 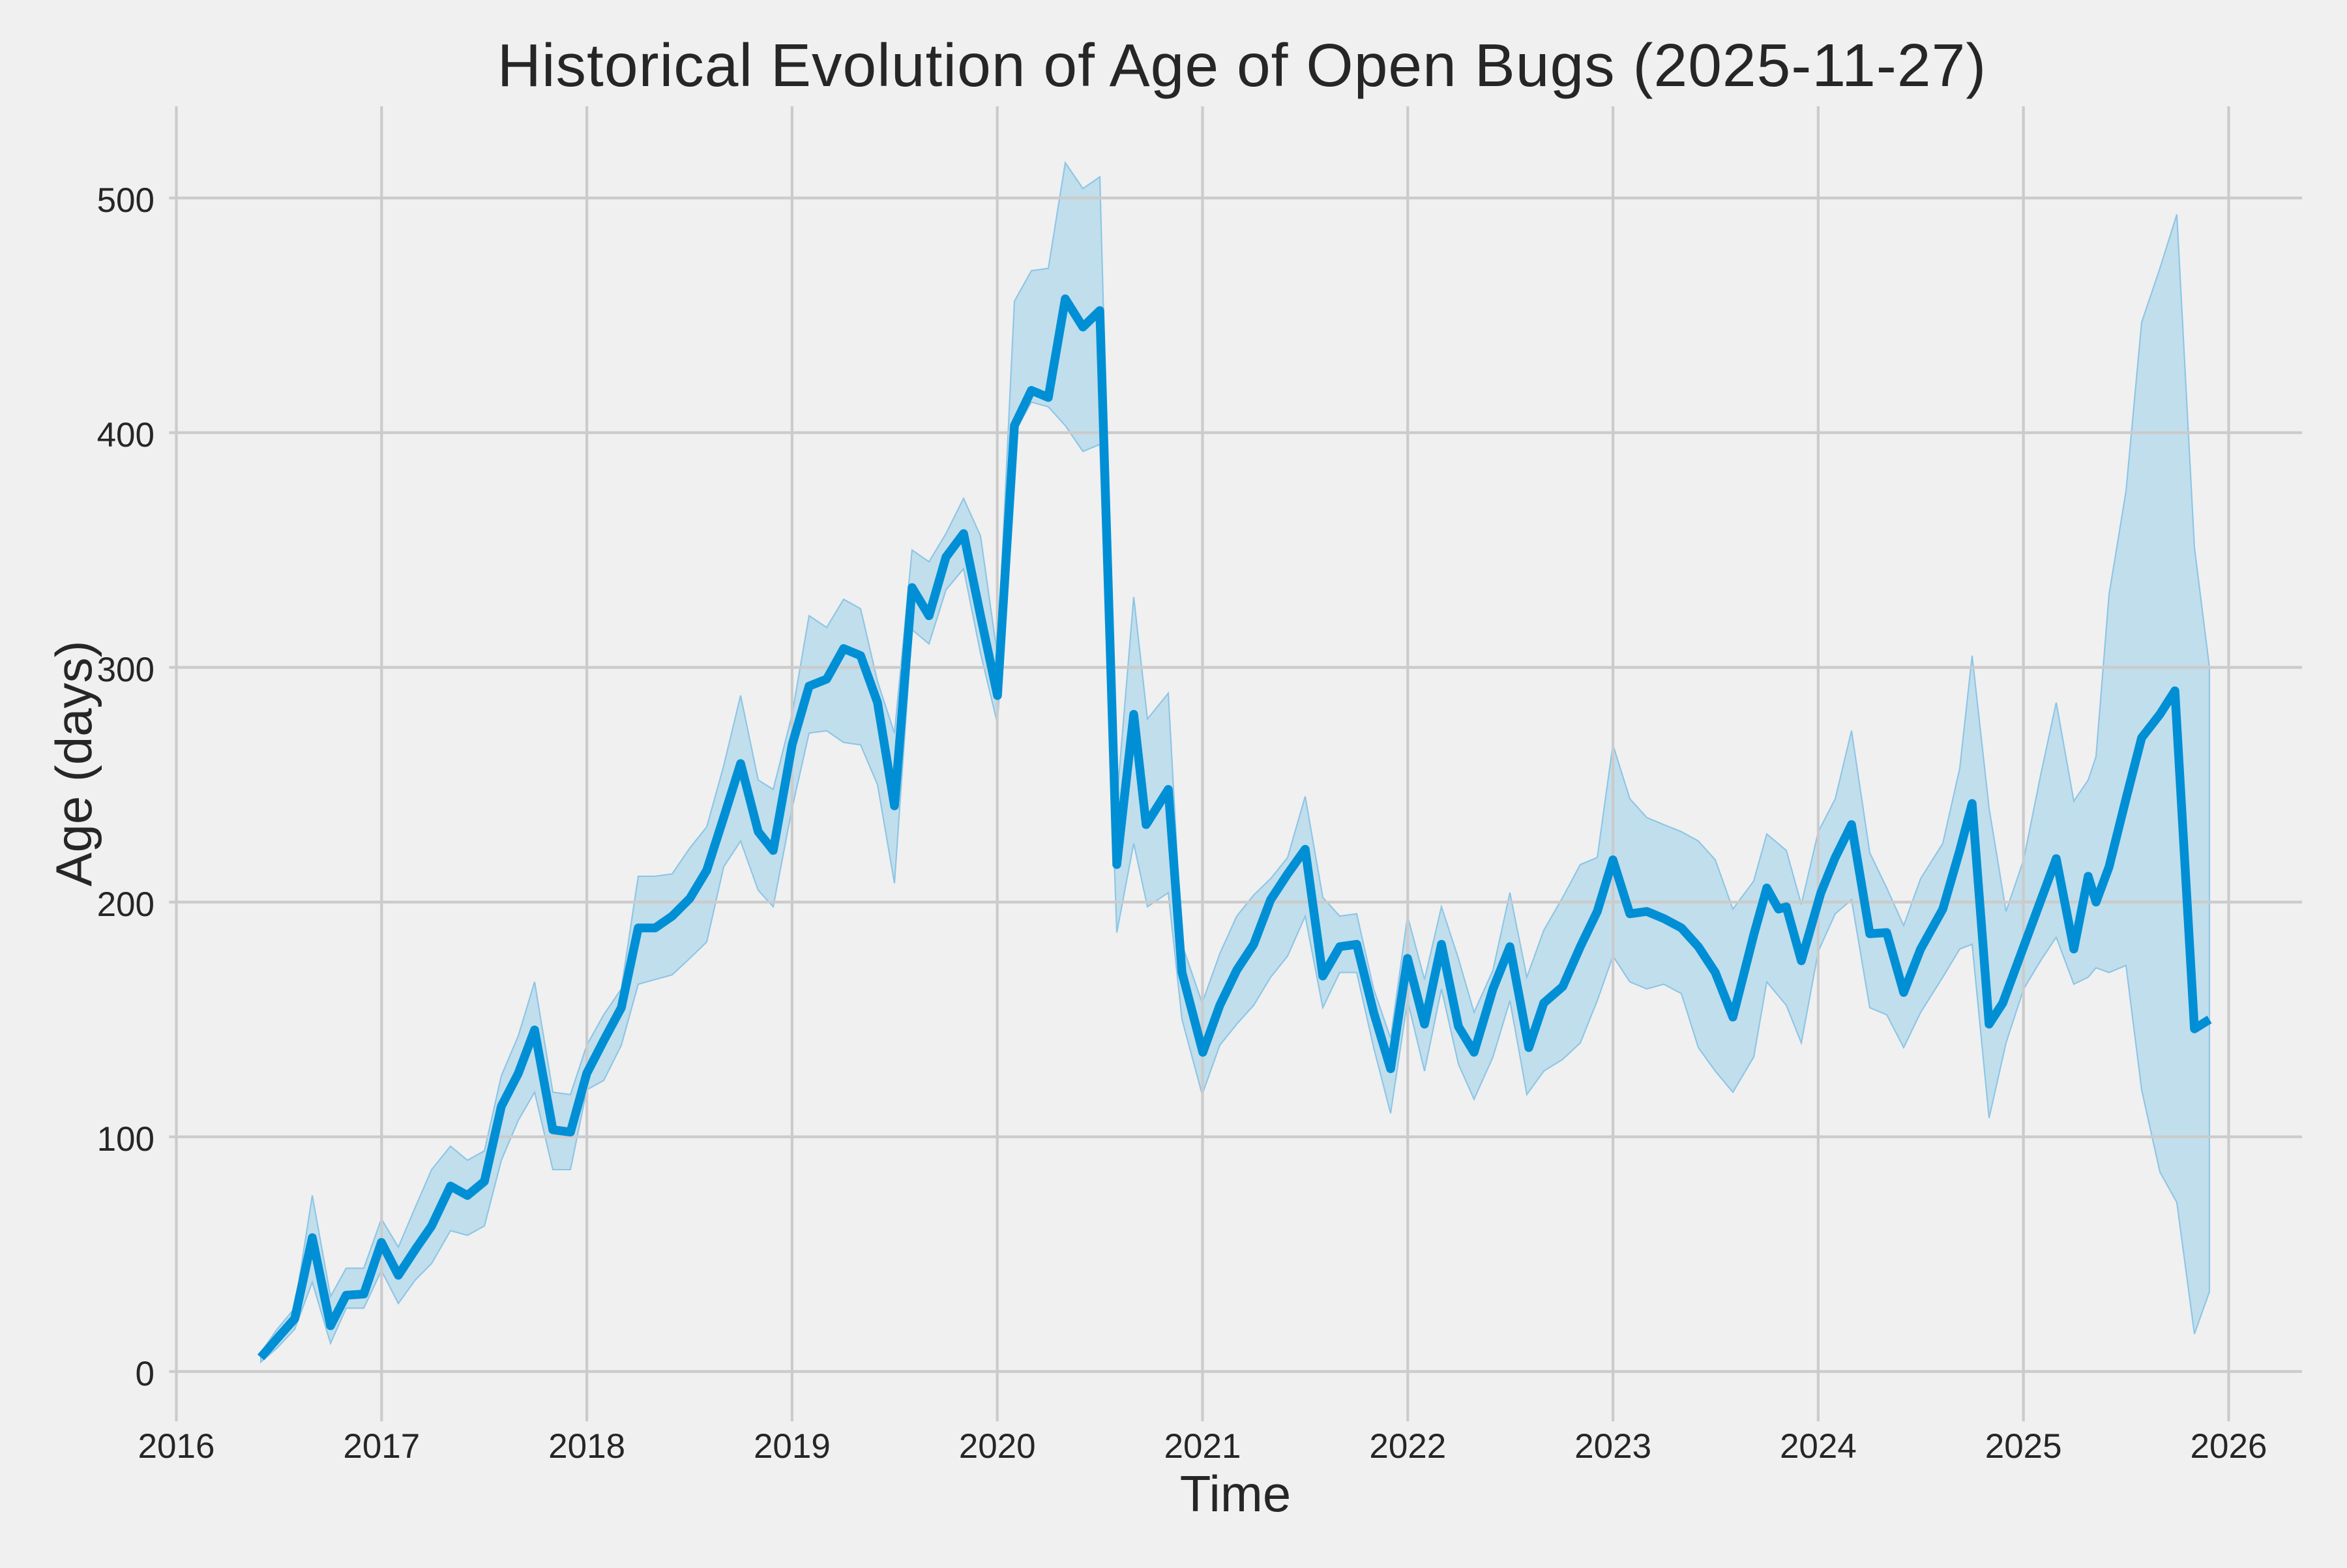 What do you see at coordinates (126, 1140) in the screenshot?
I see `svg-text: 100` at bounding box center [126, 1140].